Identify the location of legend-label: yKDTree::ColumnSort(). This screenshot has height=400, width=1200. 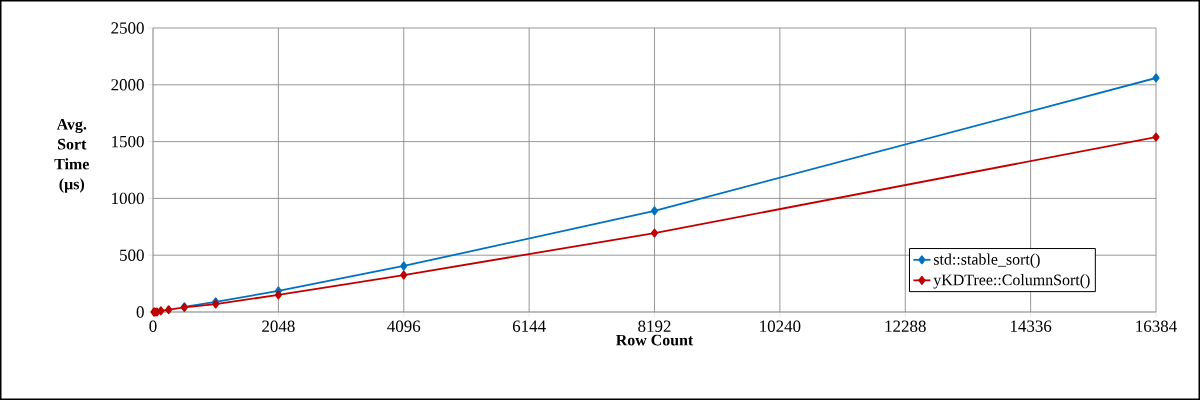
(1011, 281).